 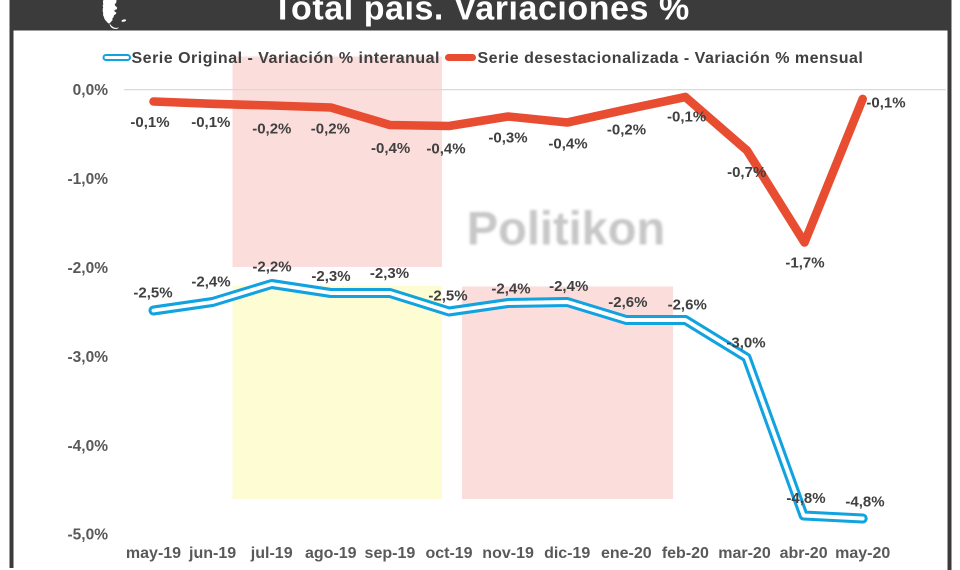 What do you see at coordinates (566, 228) in the screenshot?
I see `svg-text: Politikon` at bounding box center [566, 228].